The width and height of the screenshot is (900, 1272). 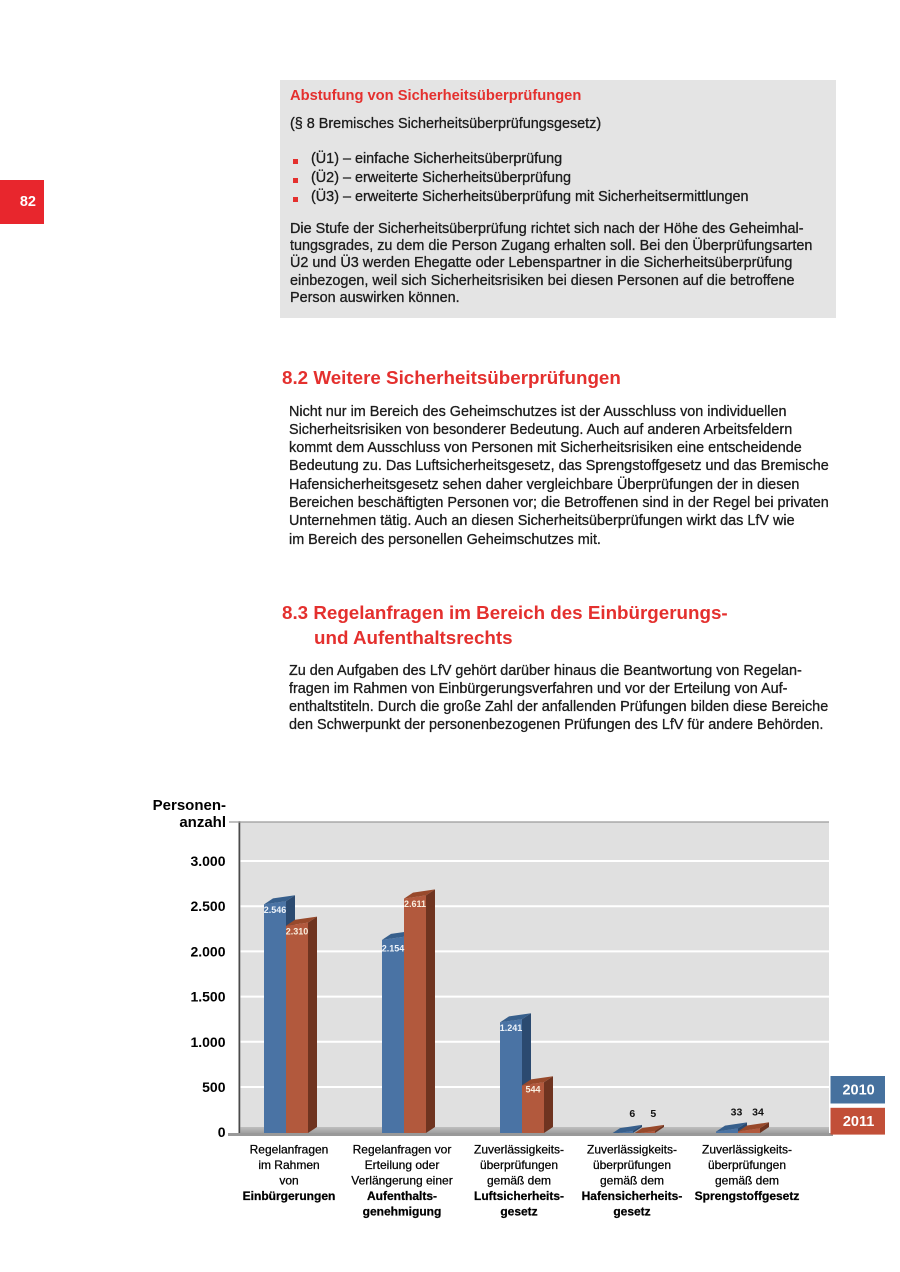 I want to click on svg-text: 1.000, so click(x=207, y=1042).